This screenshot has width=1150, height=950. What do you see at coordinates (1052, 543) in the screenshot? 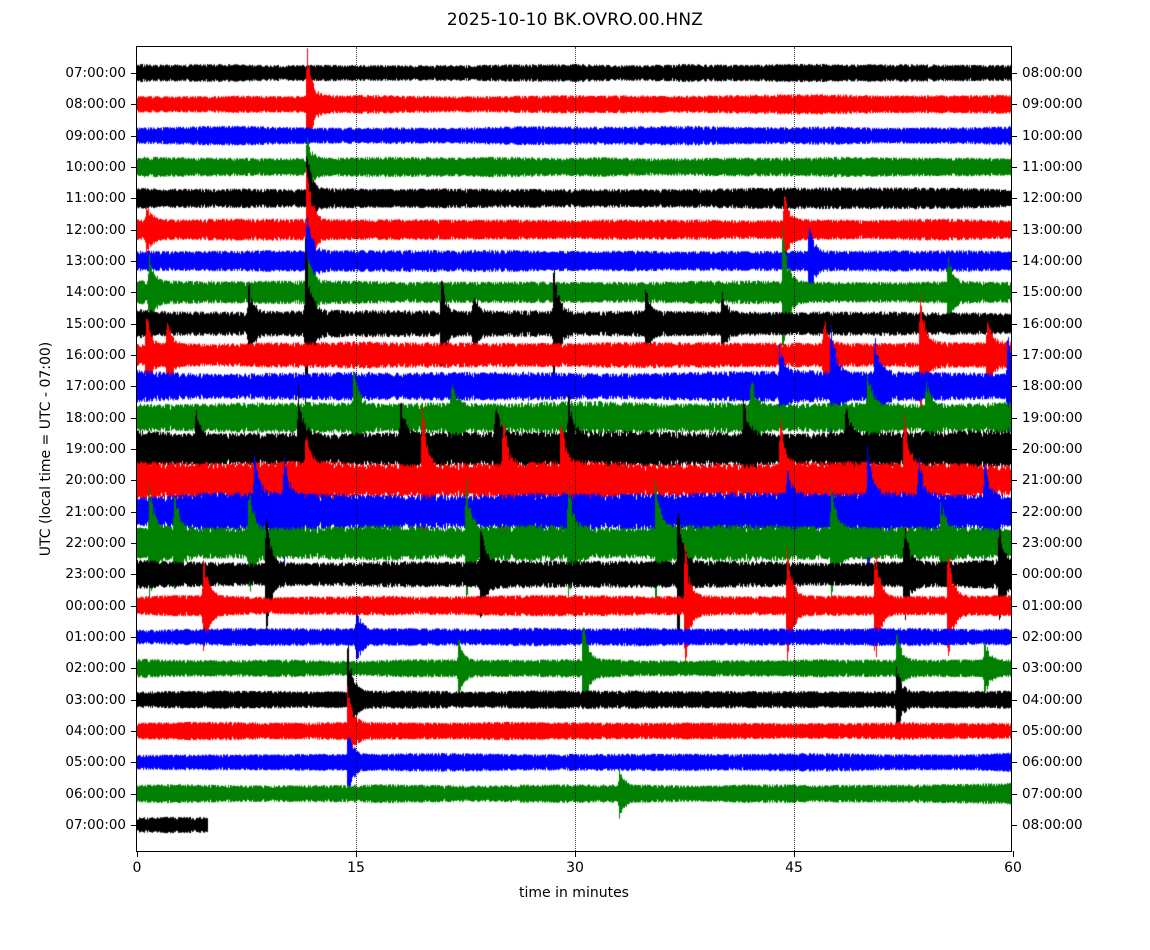
I see `y-tick-label-right: 23:00:00` at bounding box center [1052, 543].